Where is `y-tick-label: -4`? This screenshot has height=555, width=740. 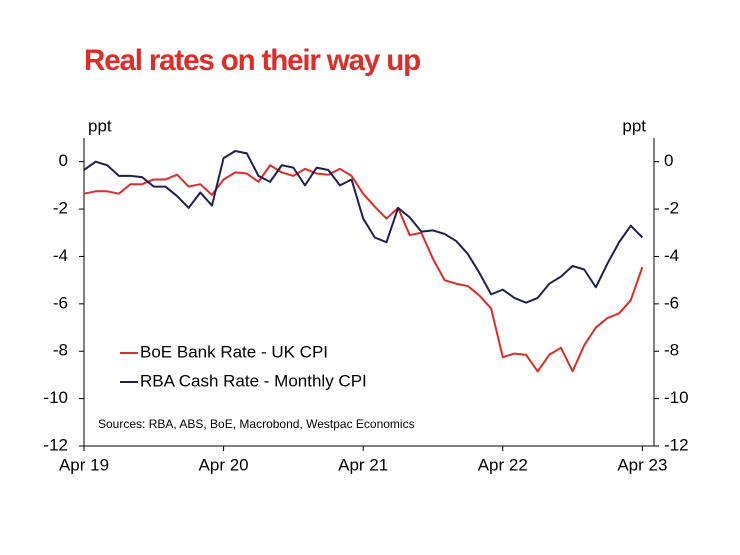 y-tick-label: -4 is located at coordinates (60, 255).